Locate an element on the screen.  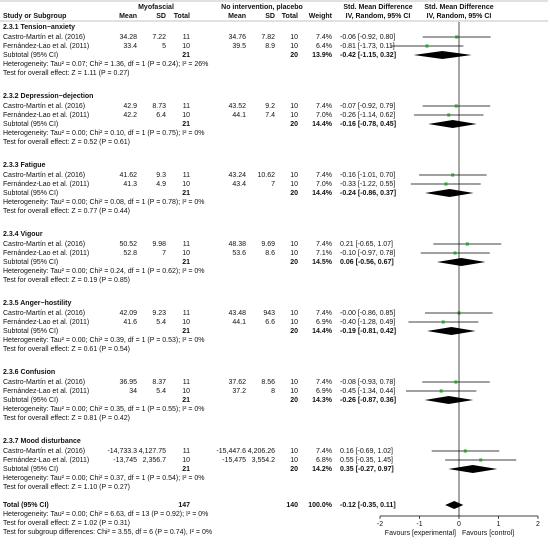
total-effect: -0.12 [-0.35, 0.11] is located at coordinates (368, 505).